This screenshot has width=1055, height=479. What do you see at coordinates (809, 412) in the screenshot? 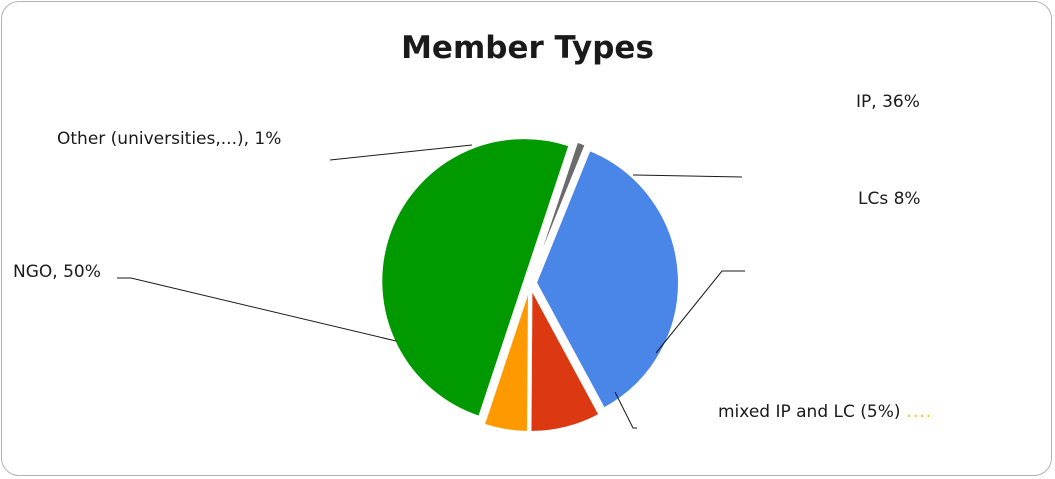
I see `label-mixed-text: mixed IP and LC (5%)` at bounding box center [809, 412].